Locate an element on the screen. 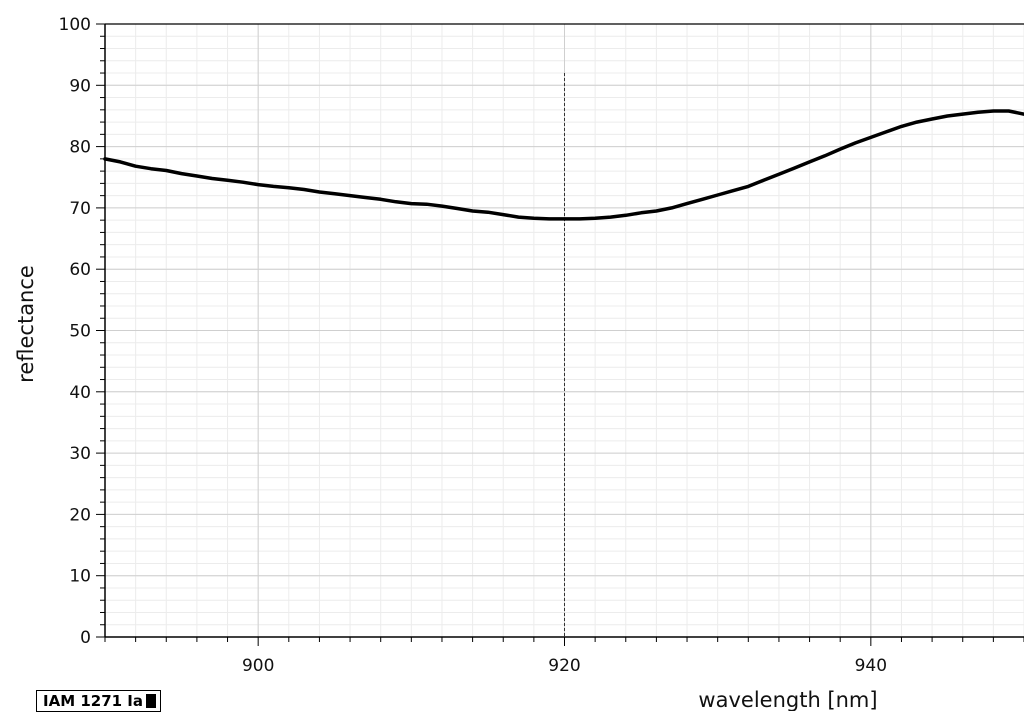 The width and height of the screenshot is (1024, 712). legend: IAM 1271 Ia is located at coordinates (99, 701).